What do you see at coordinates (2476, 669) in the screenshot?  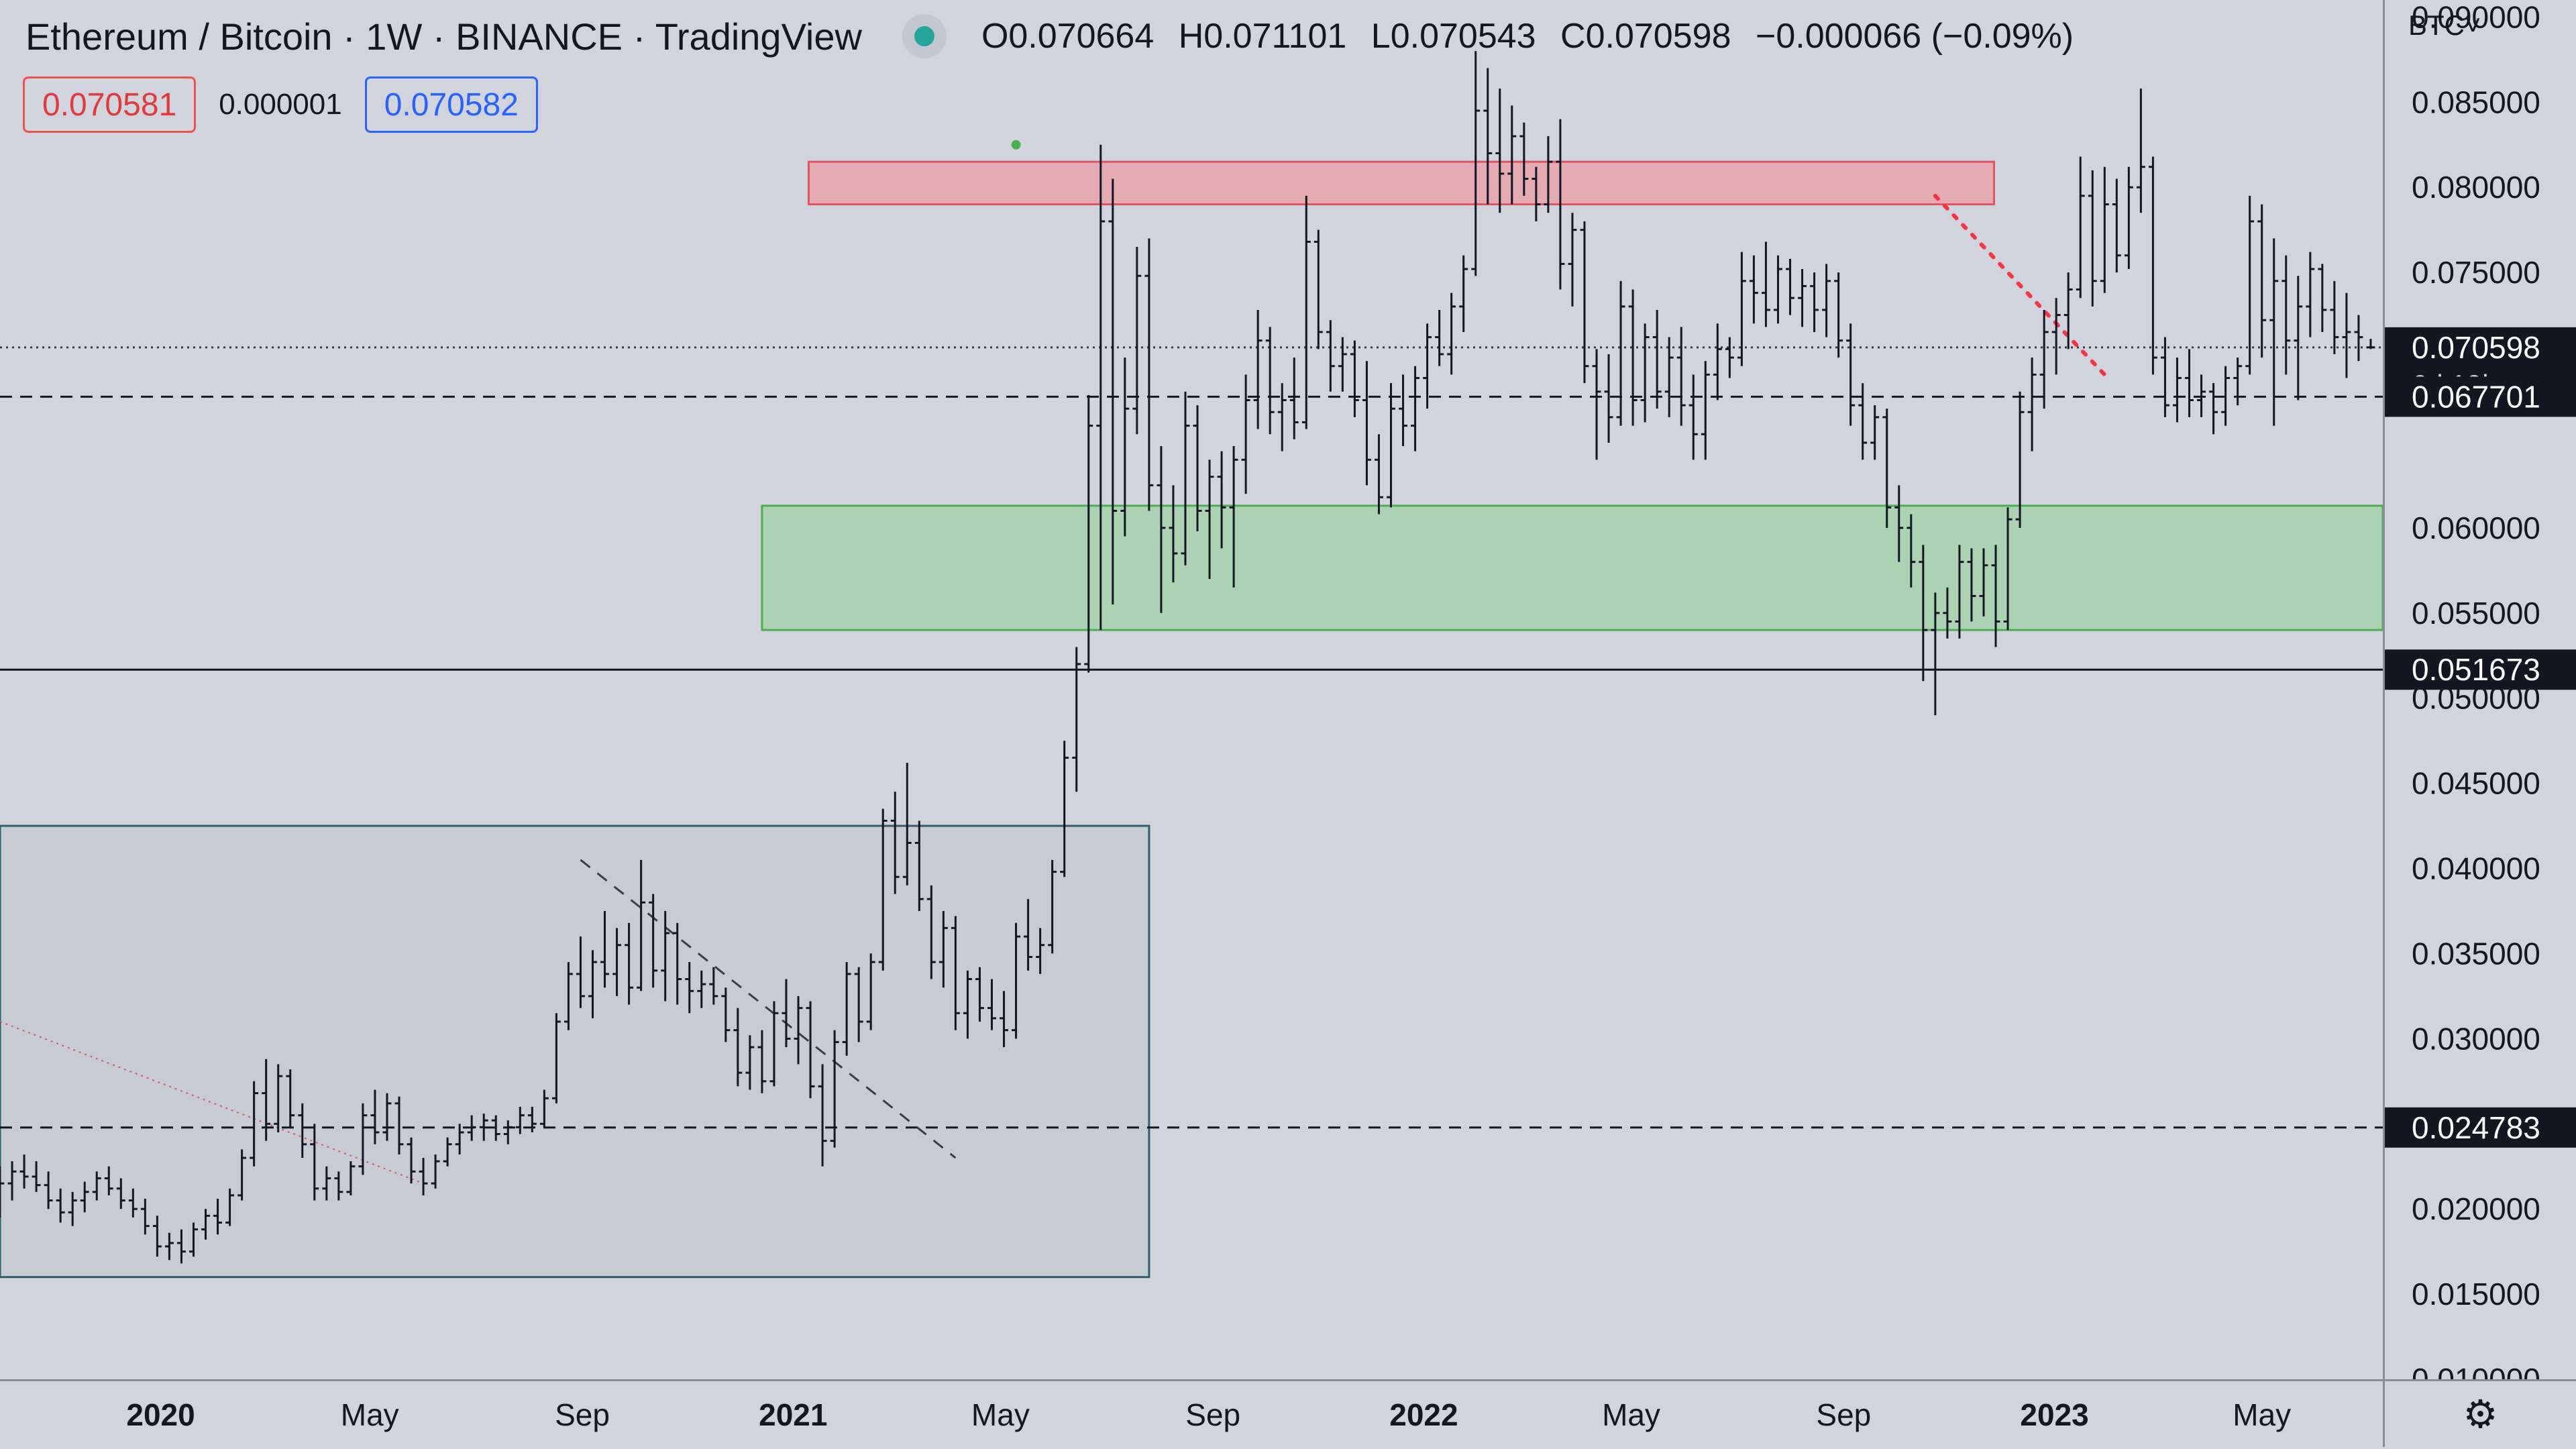 I see `price-label-value: 0.051673` at bounding box center [2476, 669].